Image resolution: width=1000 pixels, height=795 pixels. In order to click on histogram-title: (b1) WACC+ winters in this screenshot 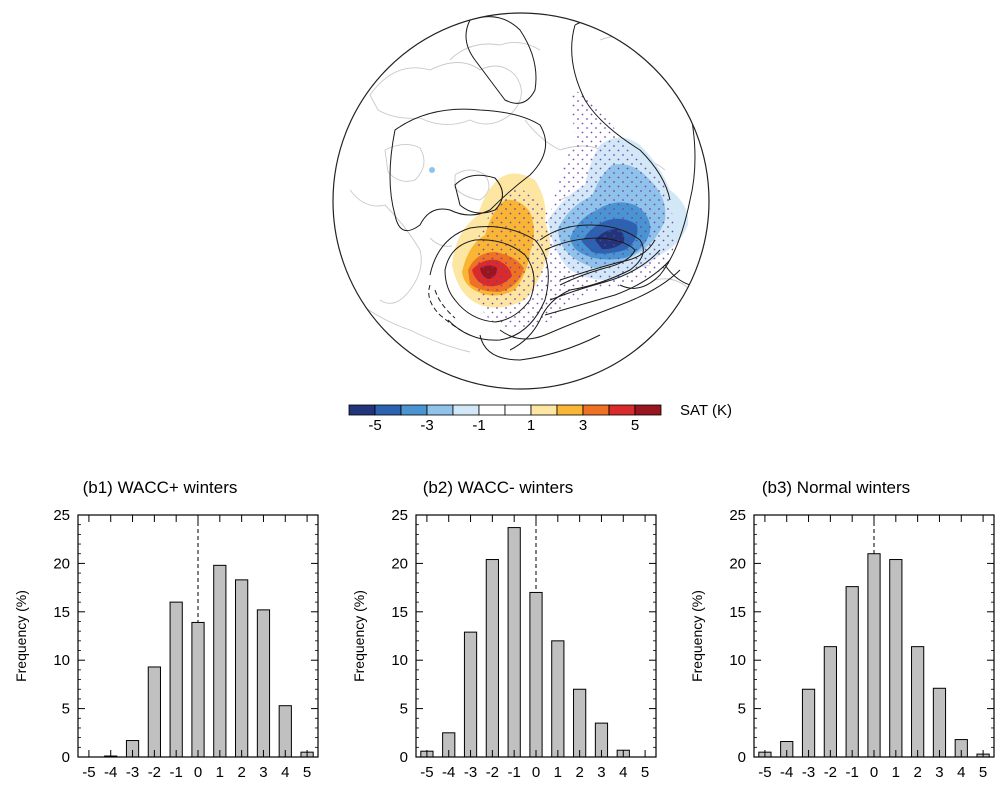, I will do `click(160, 487)`.